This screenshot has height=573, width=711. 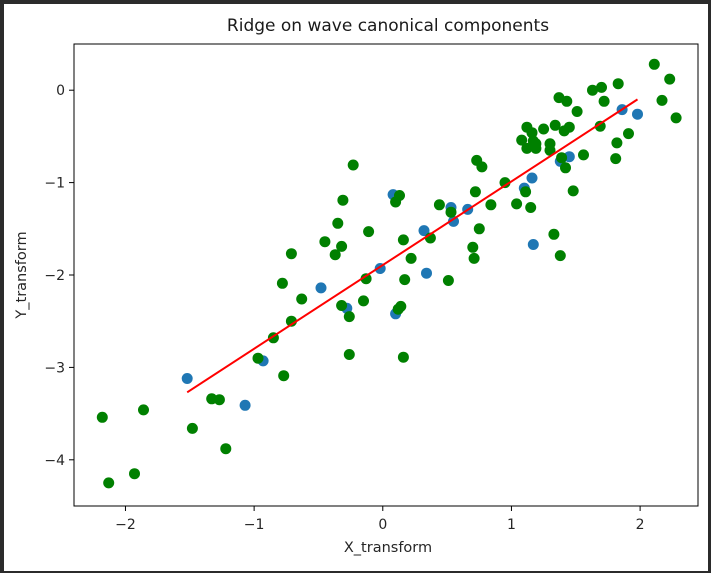 I want to click on chart-title: Ridge on wave canonical components, so click(x=388, y=26).